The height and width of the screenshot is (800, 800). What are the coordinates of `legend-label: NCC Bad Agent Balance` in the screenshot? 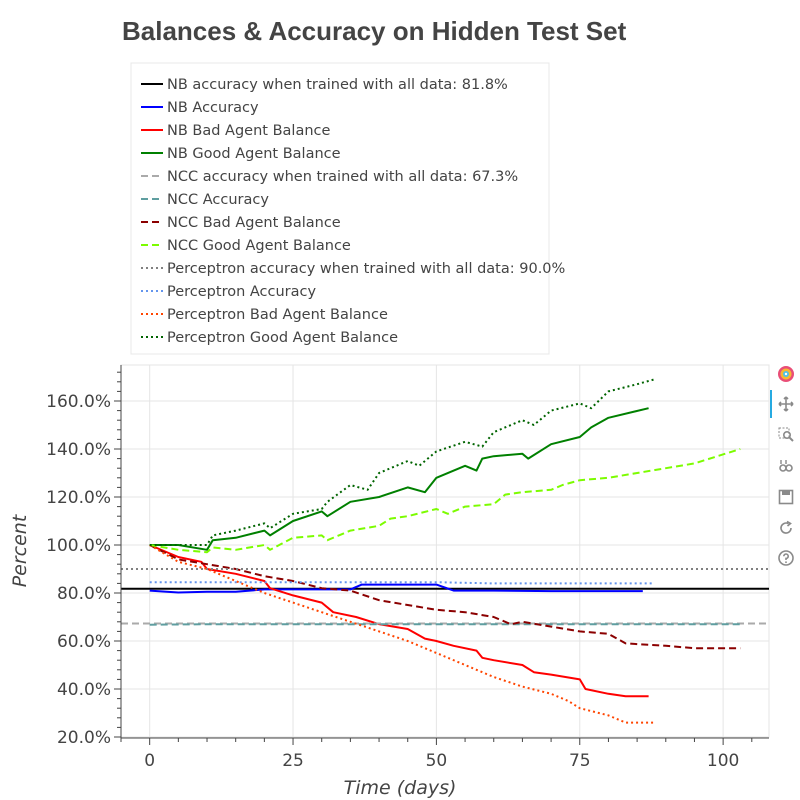 It's located at (254, 223).